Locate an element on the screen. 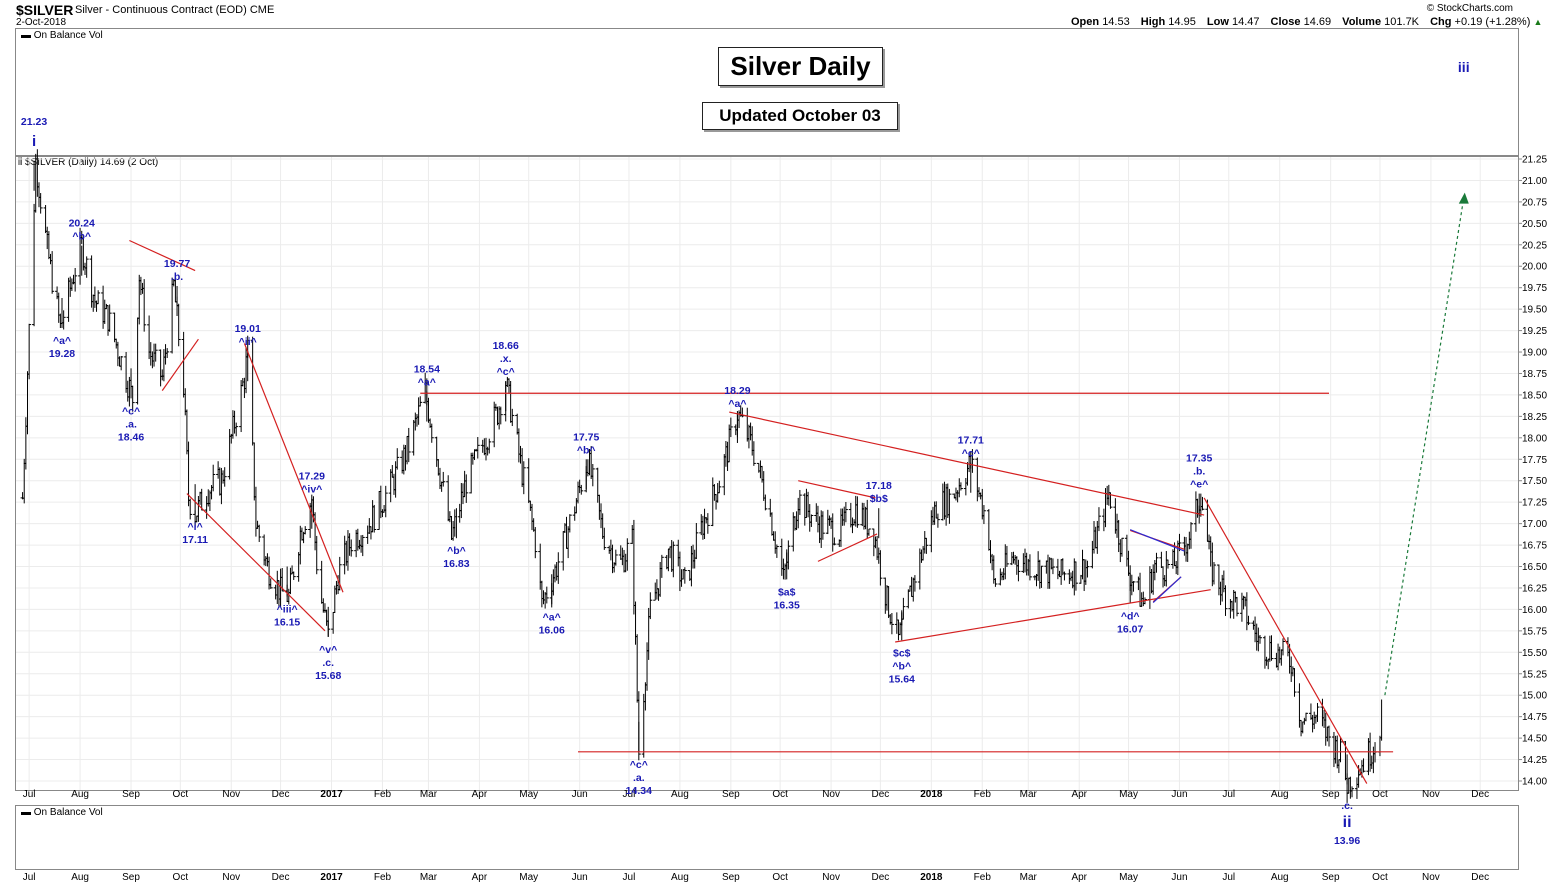 This screenshot has height=885, width=1565. wave-label: 17.11 is located at coordinates (195, 540).